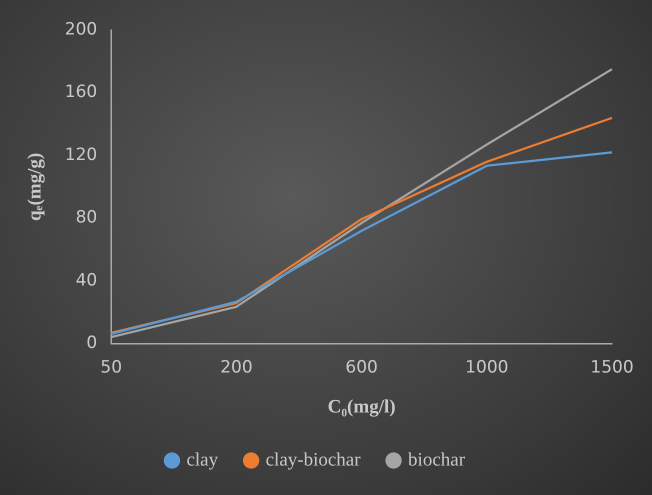 The width and height of the screenshot is (652, 495). Describe the element at coordinates (87, 280) in the screenshot. I see `y-tick-label: 40` at that location.